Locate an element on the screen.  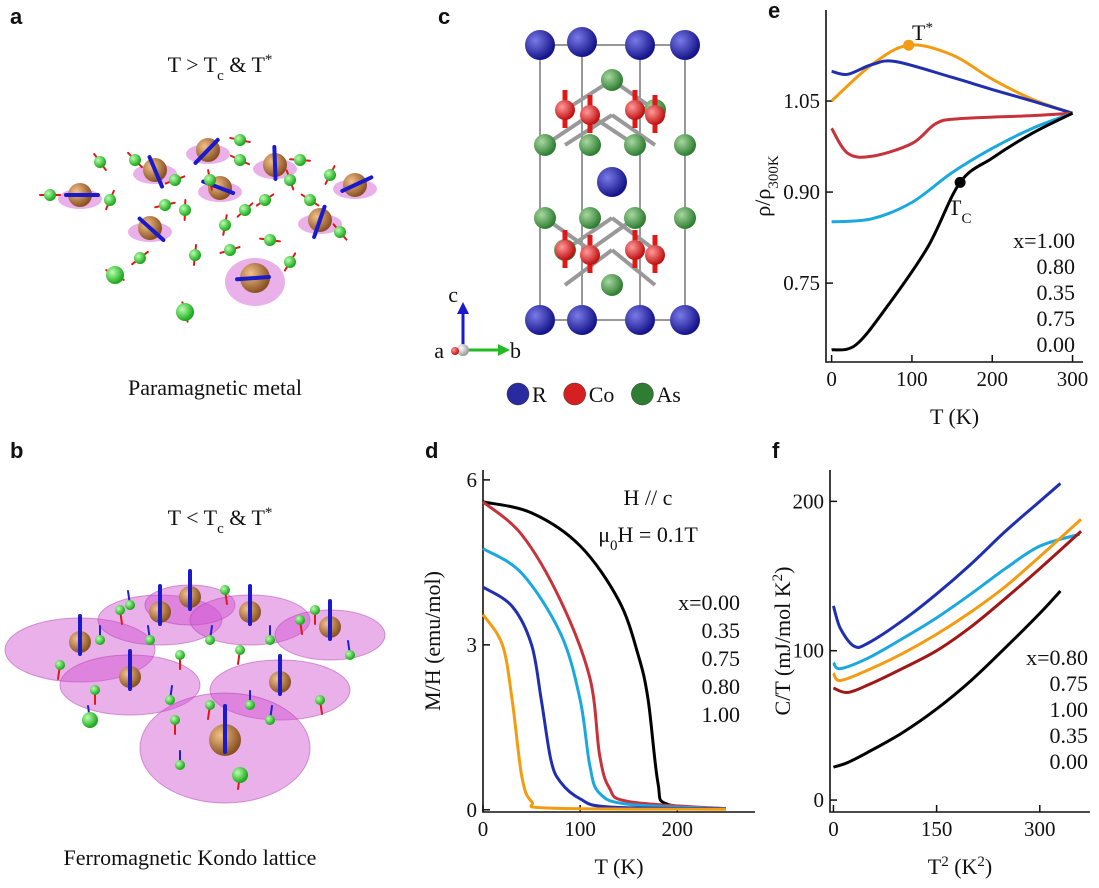
panel-heading: T > Tc & T* is located at coordinates (220, 68).